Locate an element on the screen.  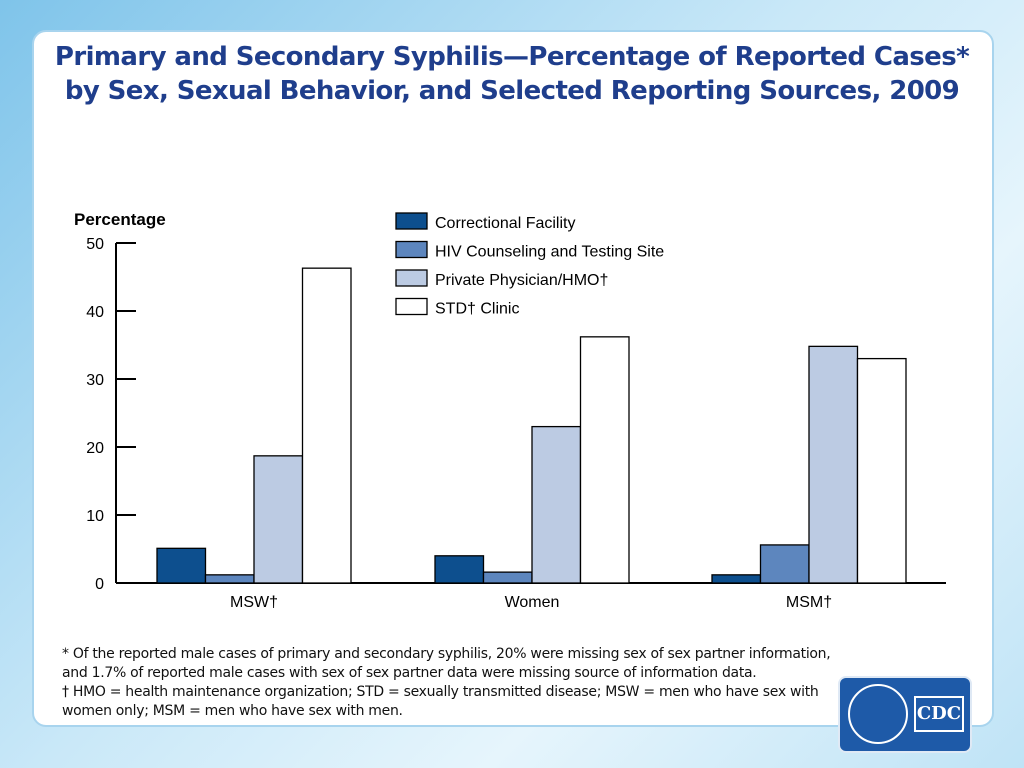
legend-label: Correctional Facility is located at coordinates (505, 223).